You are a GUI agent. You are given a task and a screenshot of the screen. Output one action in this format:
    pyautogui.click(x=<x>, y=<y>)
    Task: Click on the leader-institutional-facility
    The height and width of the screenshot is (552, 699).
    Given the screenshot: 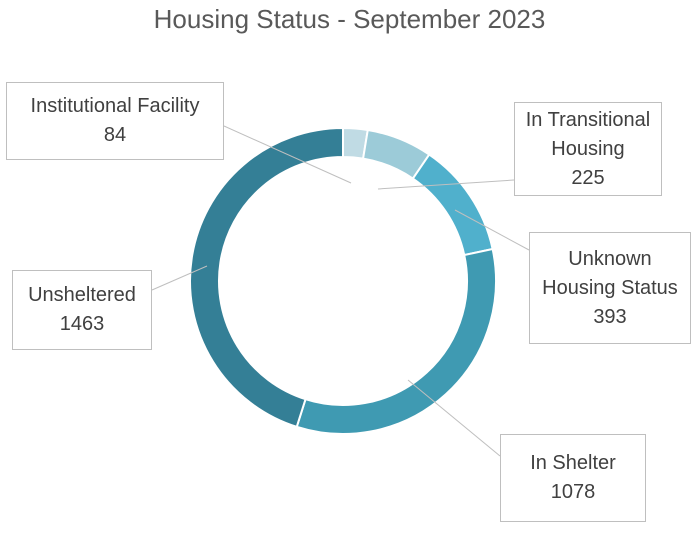 What is the action you would take?
    pyautogui.click(x=287, y=154)
    